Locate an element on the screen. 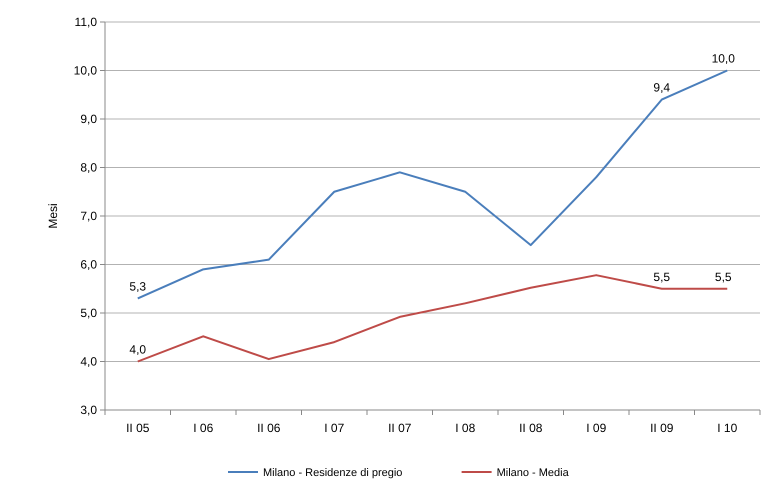  x-tick-label: II 06 is located at coordinates (269, 428).